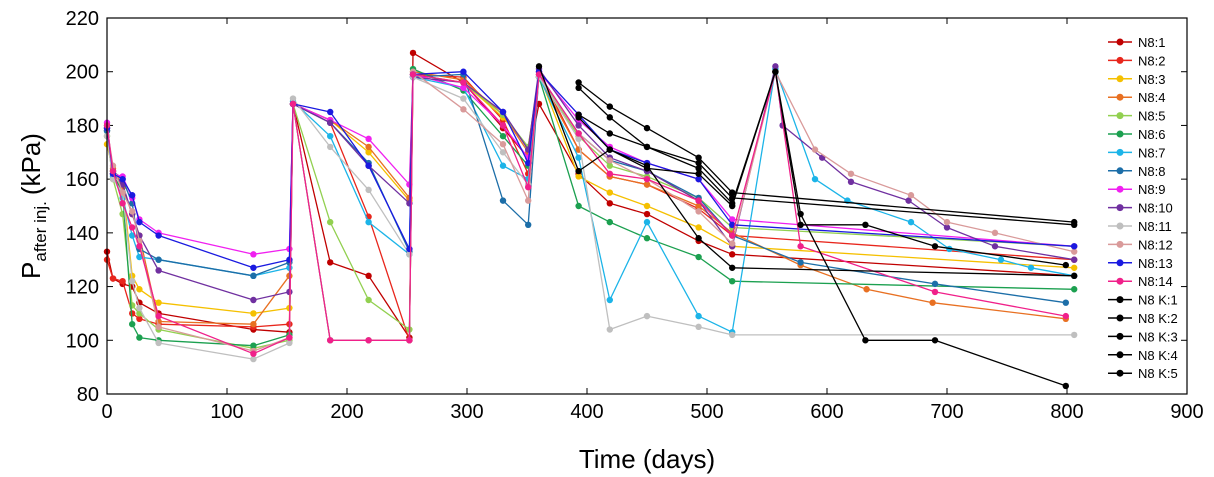  Describe the element at coordinates (1151, 189) in the screenshot. I see `legend-label: N8:9` at that location.